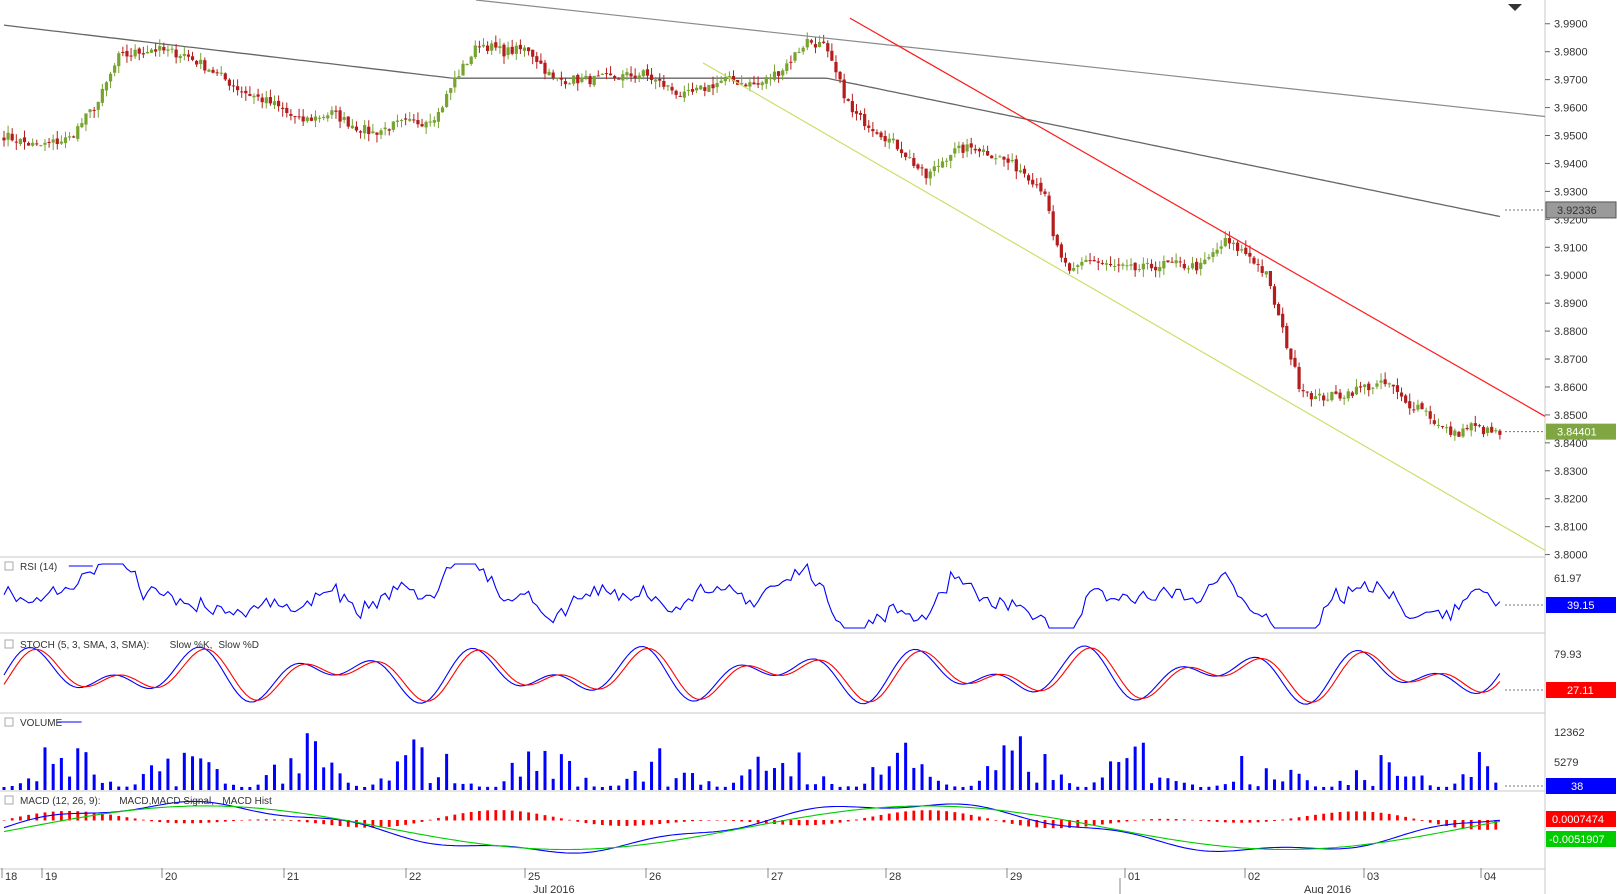 Image resolution: width=1617 pixels, height=894 pixels. Describe the element at coordinates (1571, 360) in the screenshot. I see `price-tick-label: 3.8700` at that location.